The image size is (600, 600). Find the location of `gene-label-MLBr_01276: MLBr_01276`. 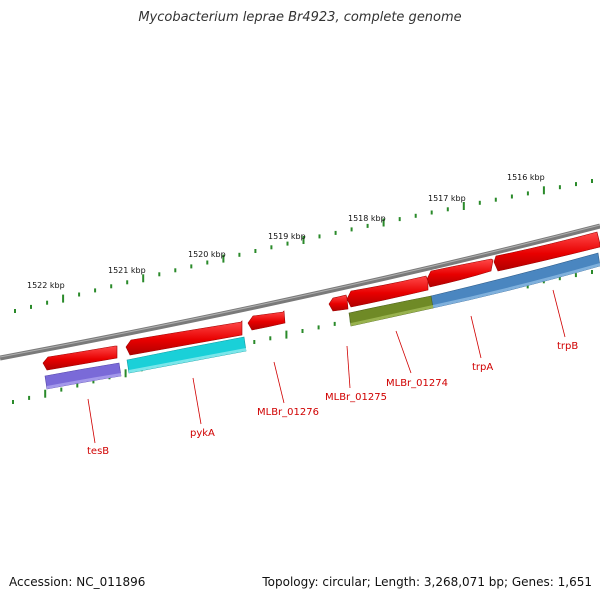

gene-label-MLBr_01276: MLBr_01276 is located at coordinates (288, 412).